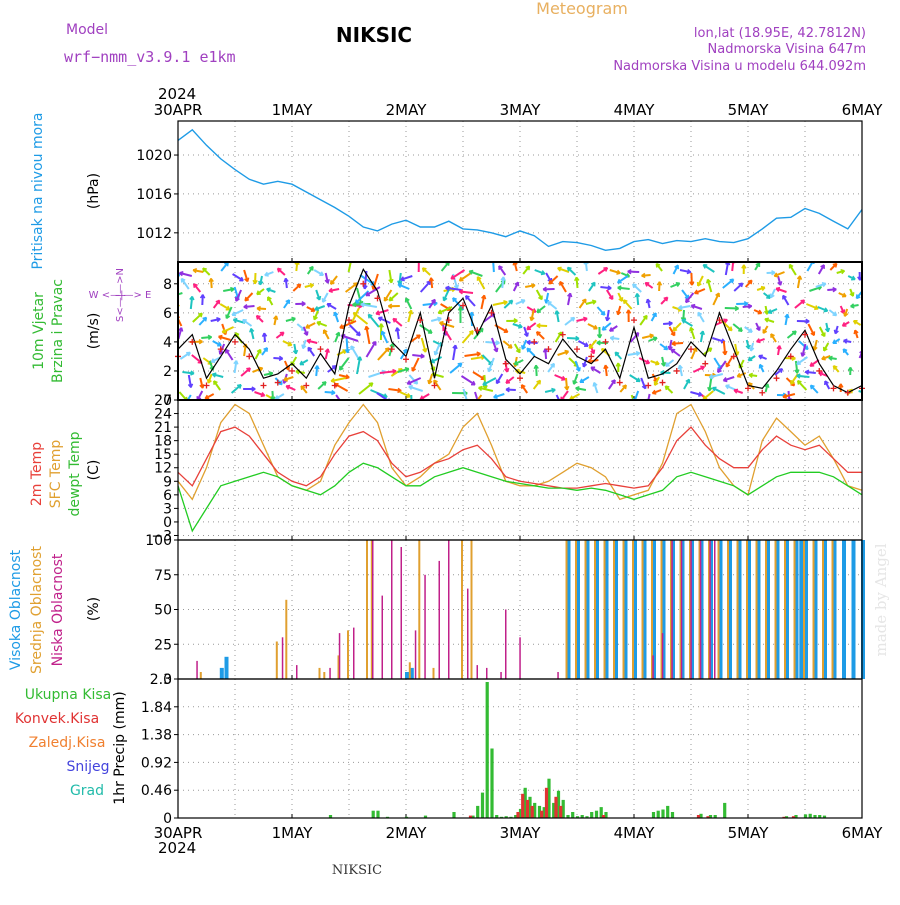  What do you see at coordinates (120, 295) in the screenshot?
I see `wind-compass-sn: S<—|—>N` at bounding box center [120, 295].